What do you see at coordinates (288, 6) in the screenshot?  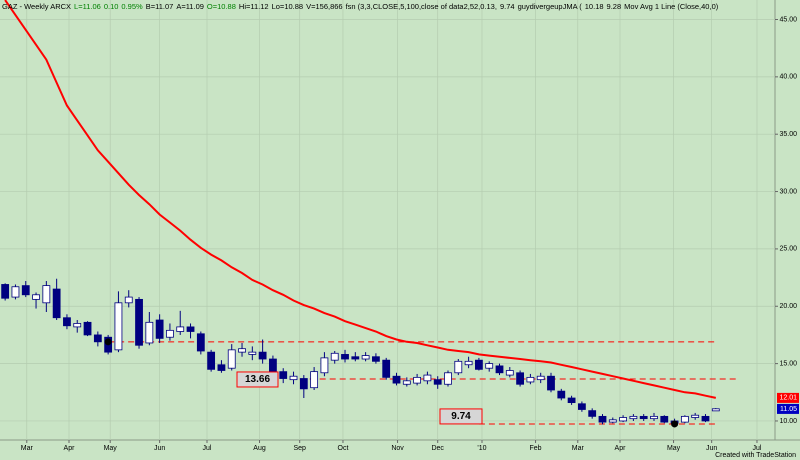 I see `header-item: Lo=10.88` at bounding box center [288, 6].